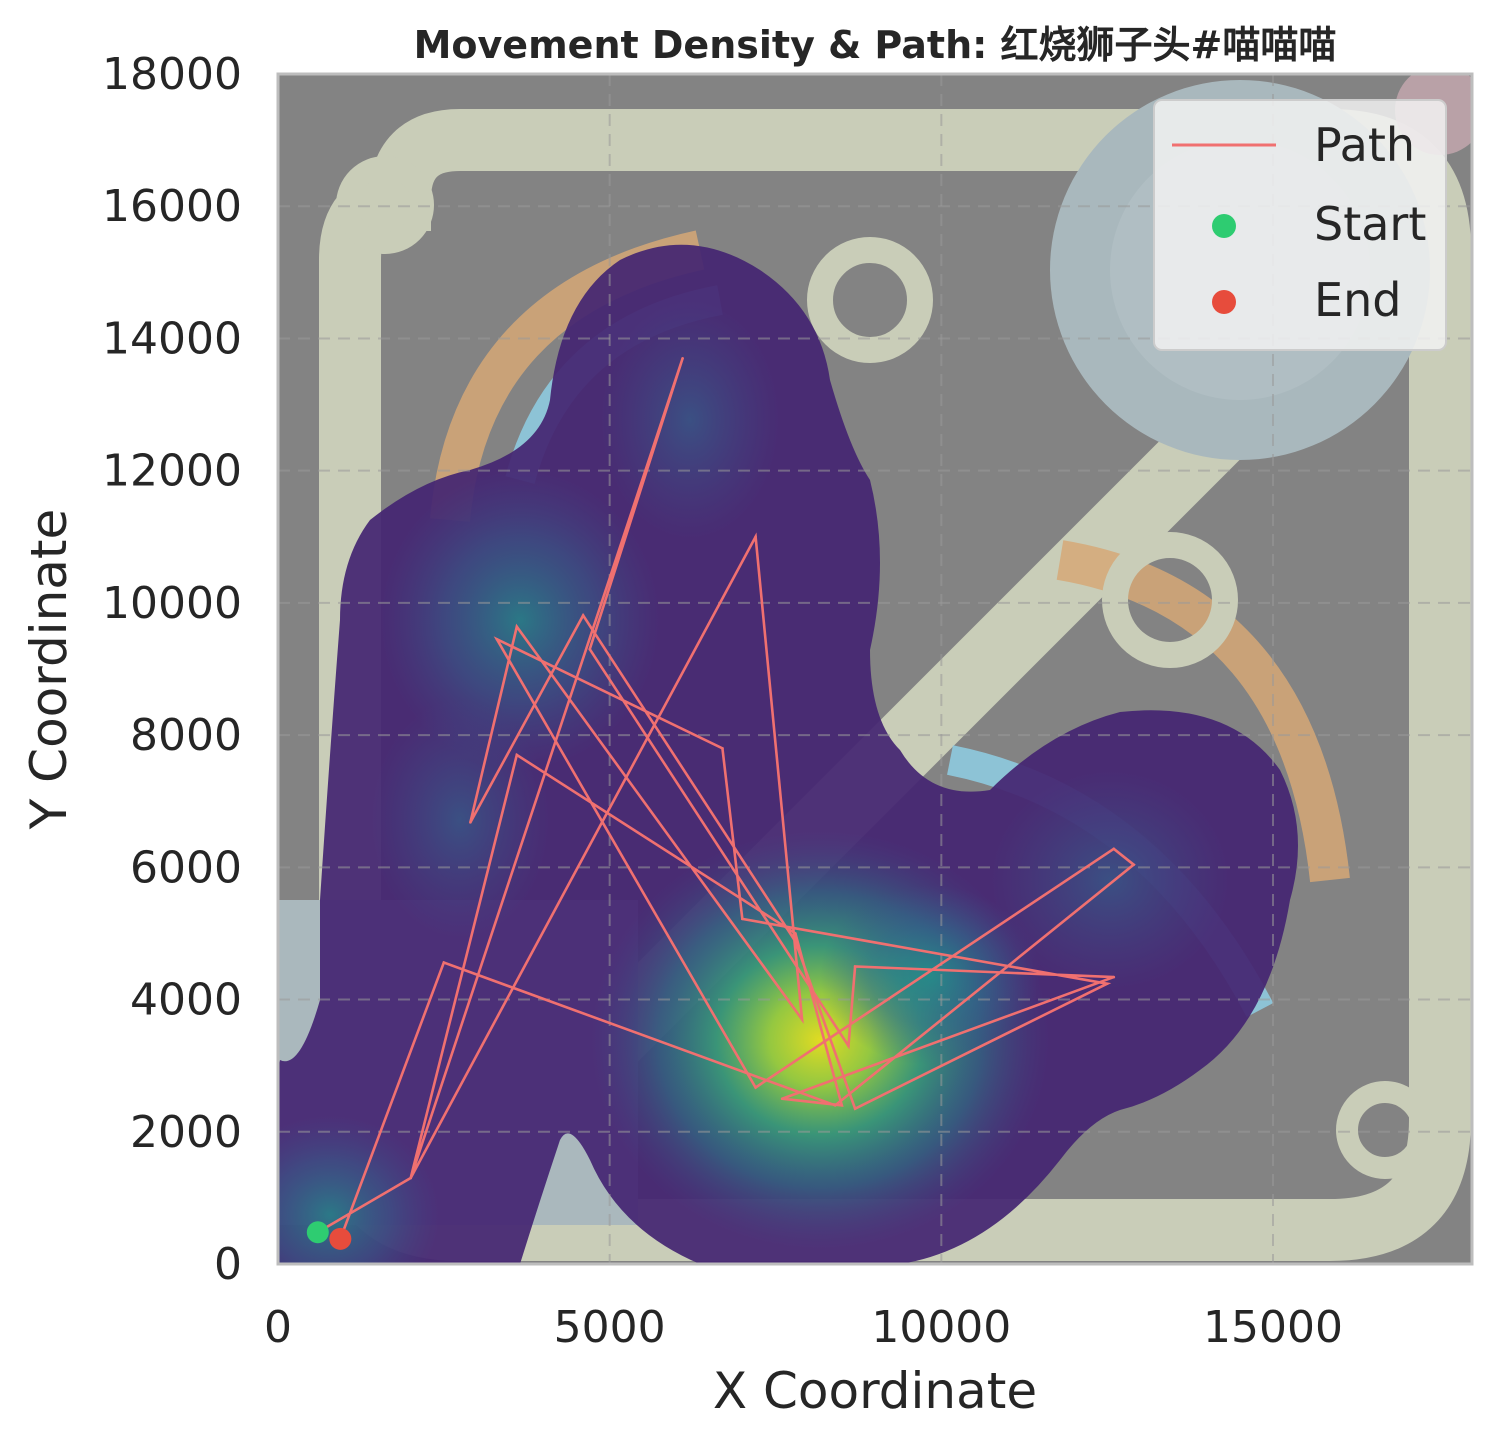 This screenshot has height=1446, width=1494. What do you see at coordinates (941, 1327) in the screenshot?
I see `x-tick-label: 10000` at bounding box center [941, 1327].